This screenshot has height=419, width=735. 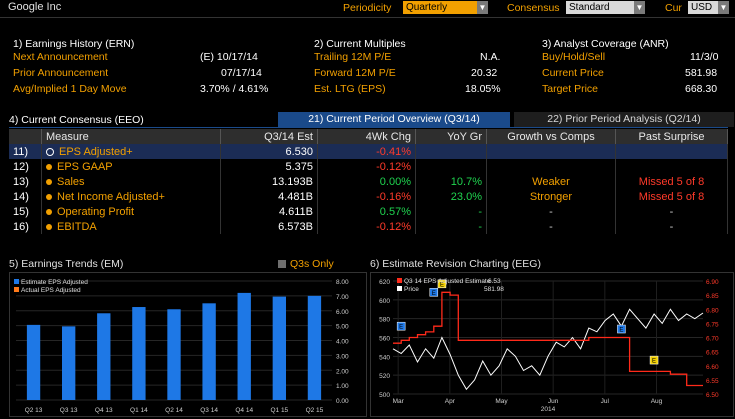 What do you see at coordinates (494, 281) in the screenshot?
I see `legend-estimate-value: 6.53` at bounding box center [494, 281].